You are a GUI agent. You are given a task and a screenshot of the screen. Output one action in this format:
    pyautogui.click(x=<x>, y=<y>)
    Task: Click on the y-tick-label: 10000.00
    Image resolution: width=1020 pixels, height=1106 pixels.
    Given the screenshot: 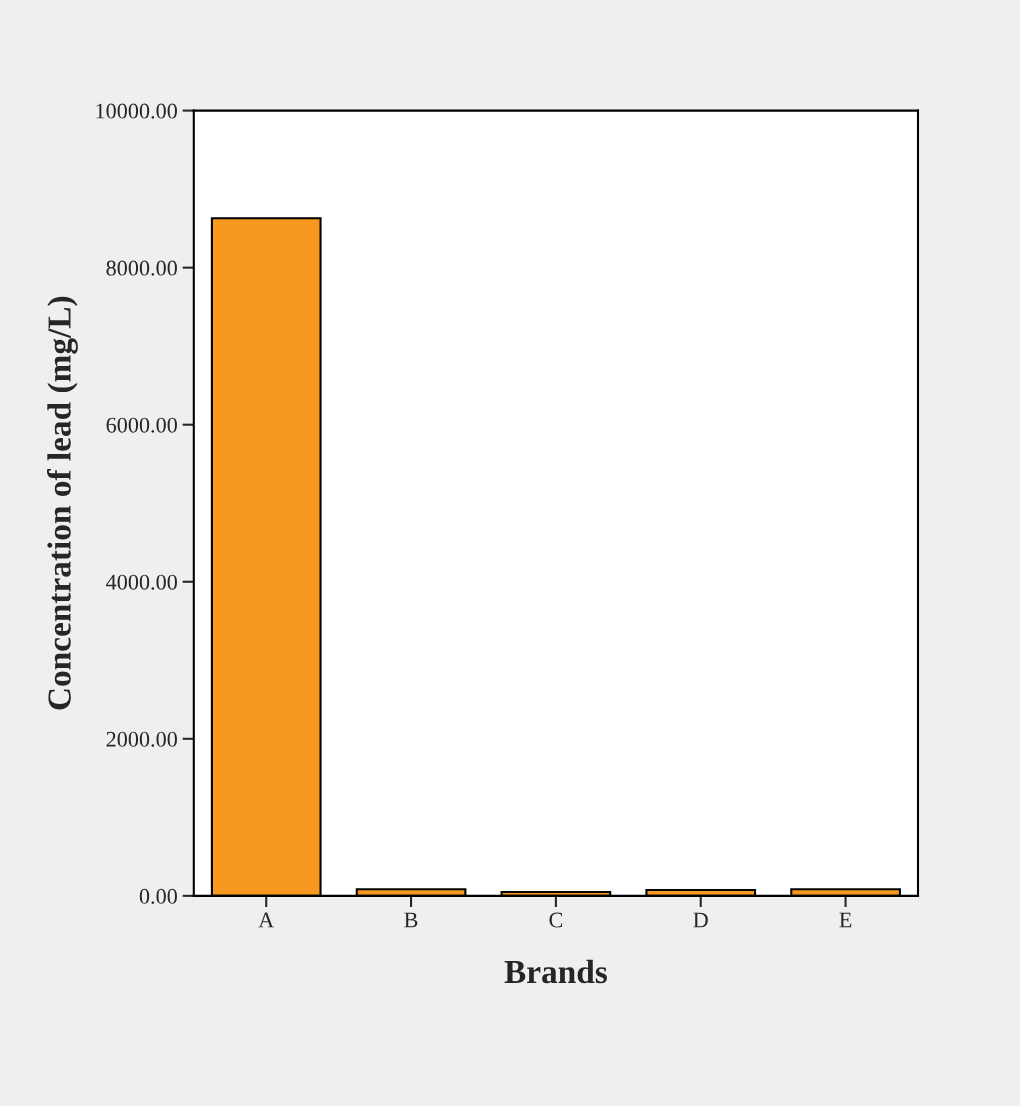 What is the action you would take?
    pyautogui.click(x=136, y=111)
    